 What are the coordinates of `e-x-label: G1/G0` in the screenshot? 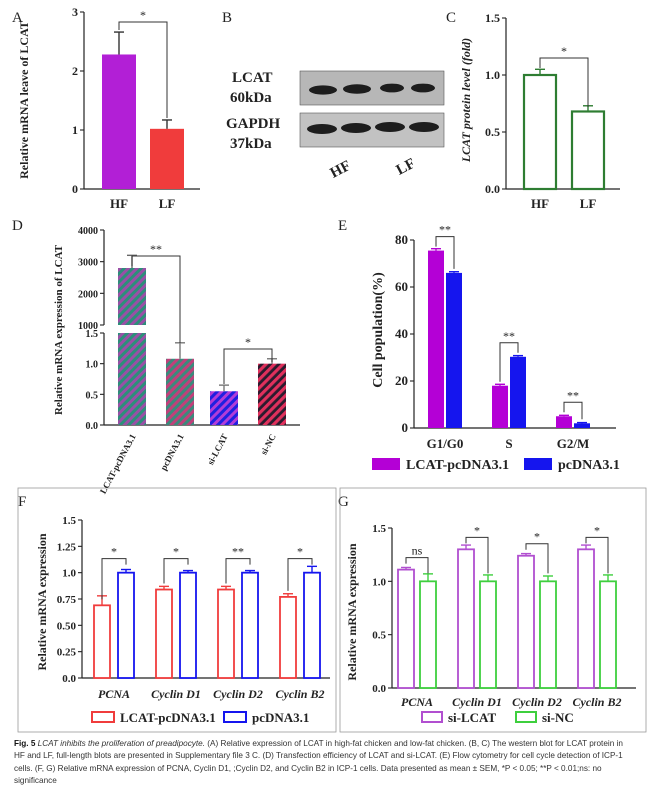 It's located at (445, 443).